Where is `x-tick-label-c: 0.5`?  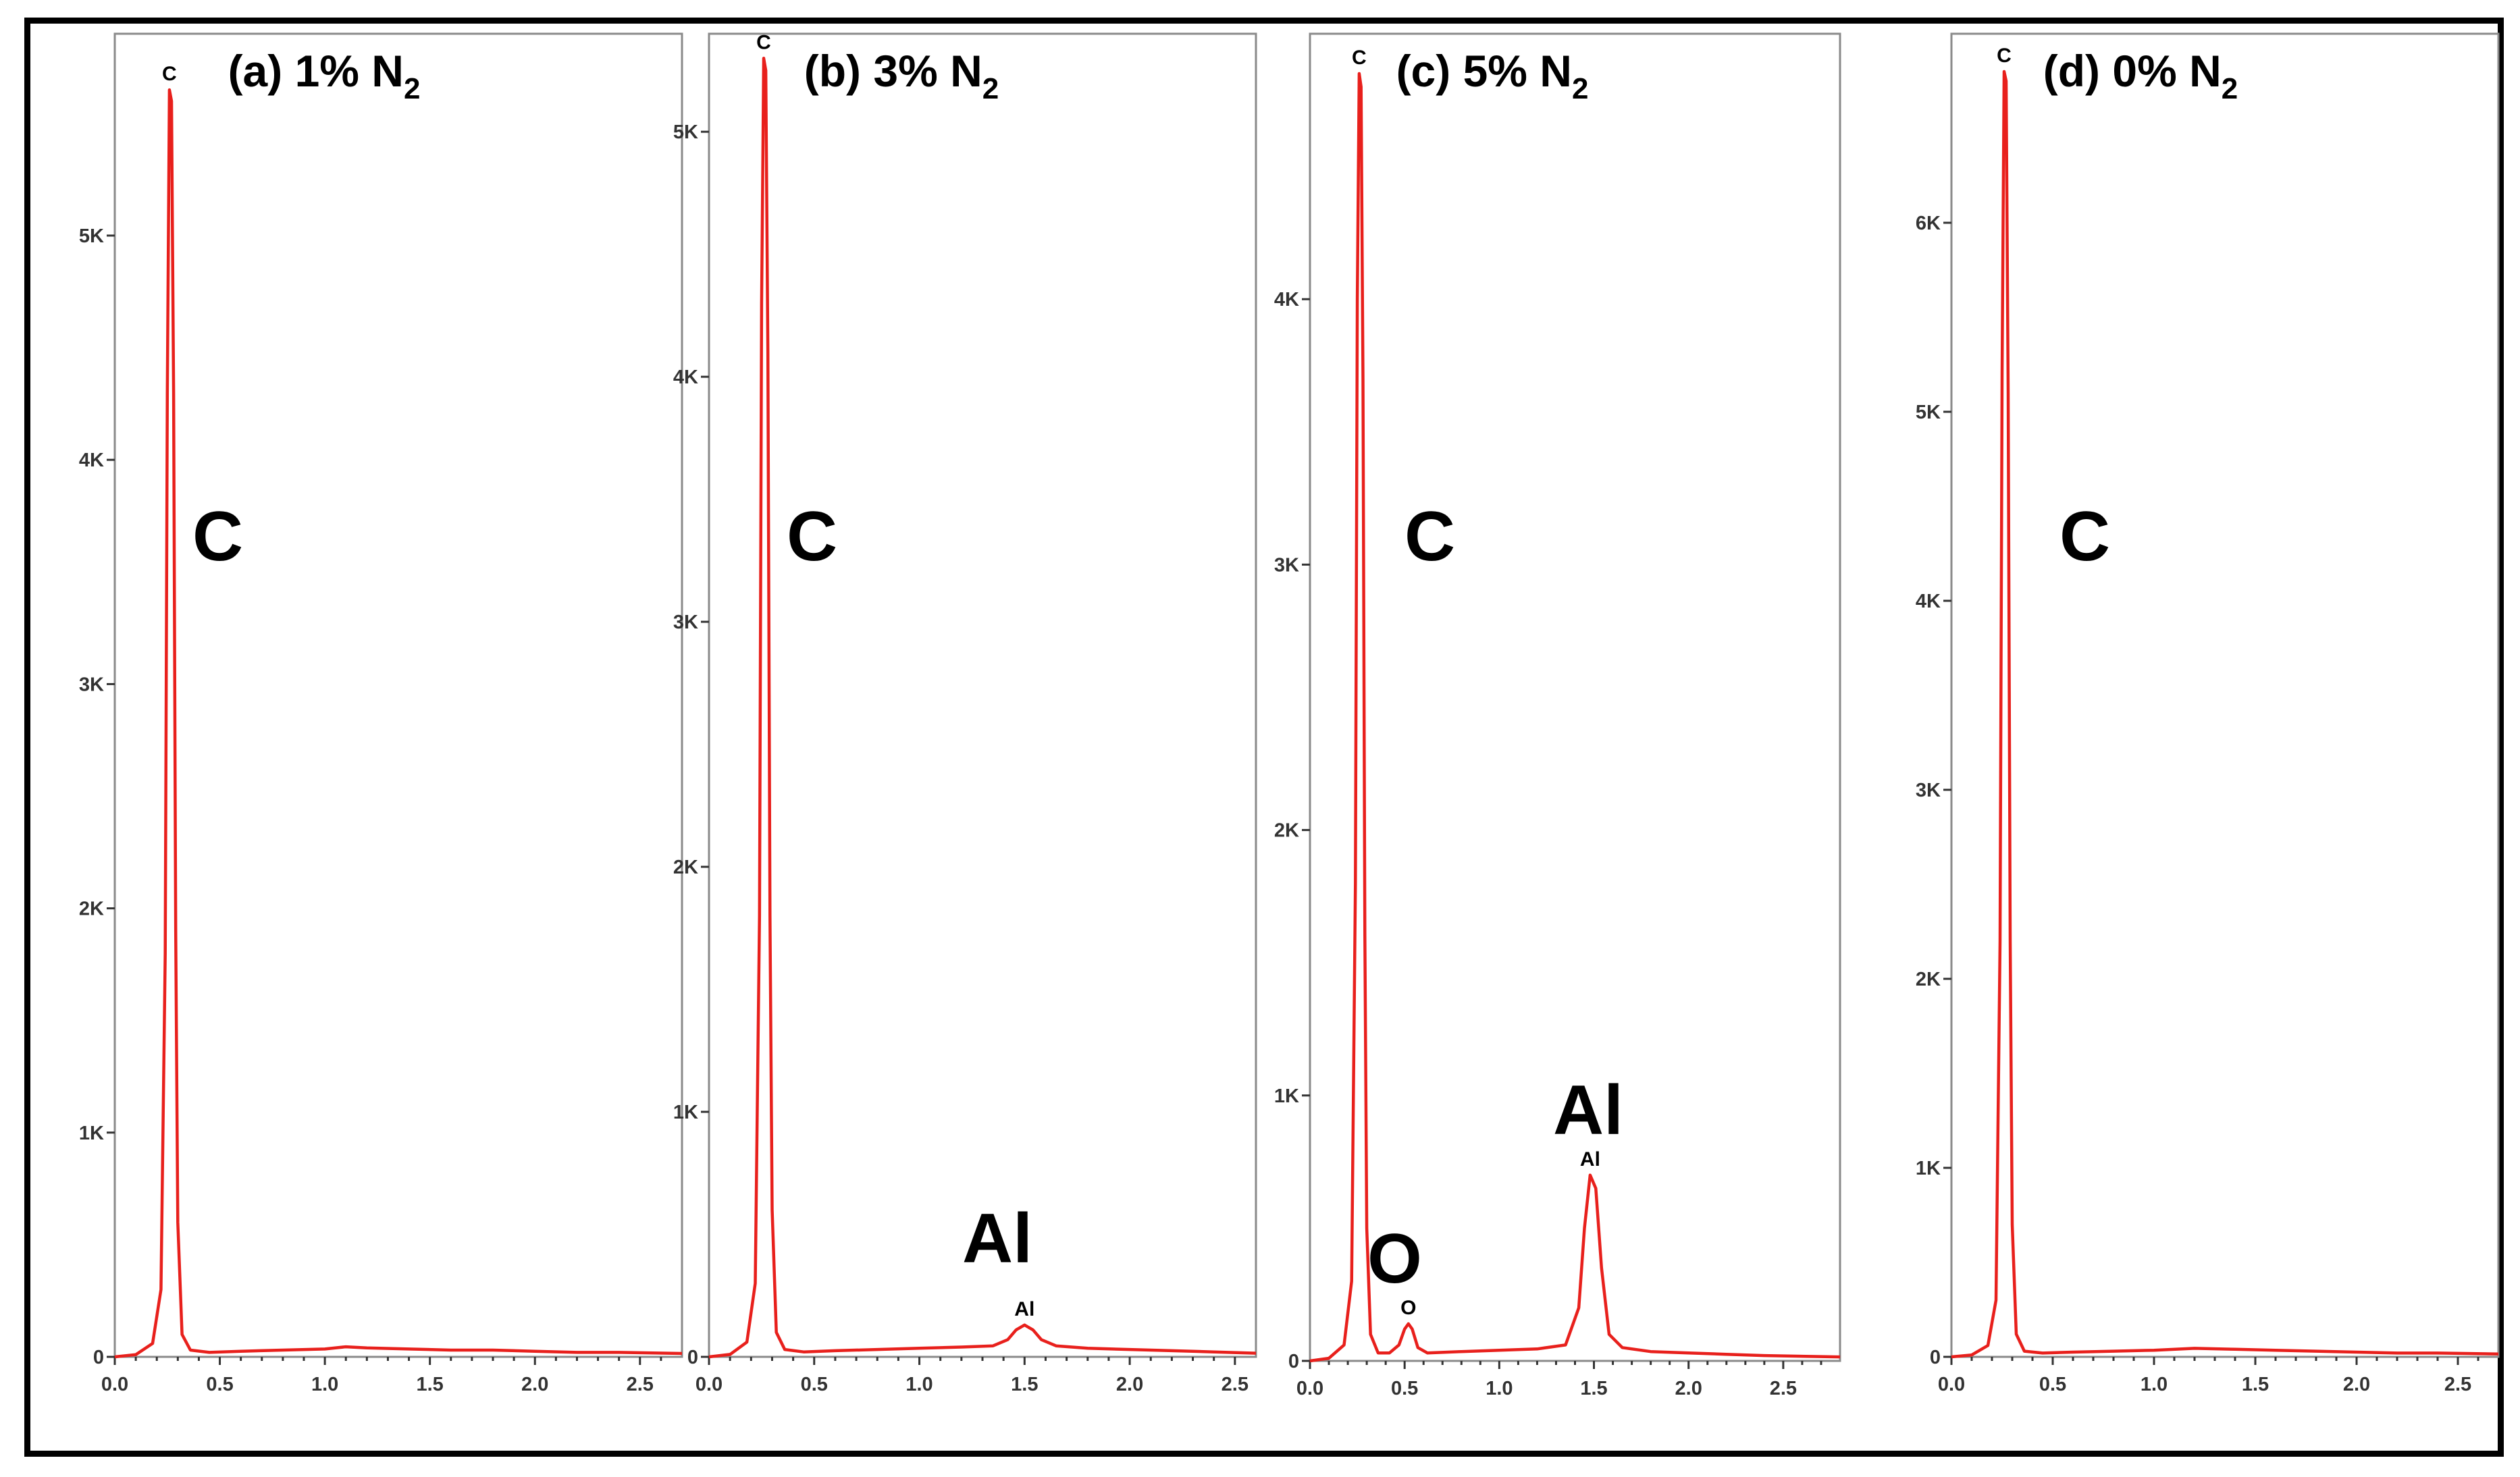
x-tick-label-c: 0.5 is located at coordinates (1404, 1388).